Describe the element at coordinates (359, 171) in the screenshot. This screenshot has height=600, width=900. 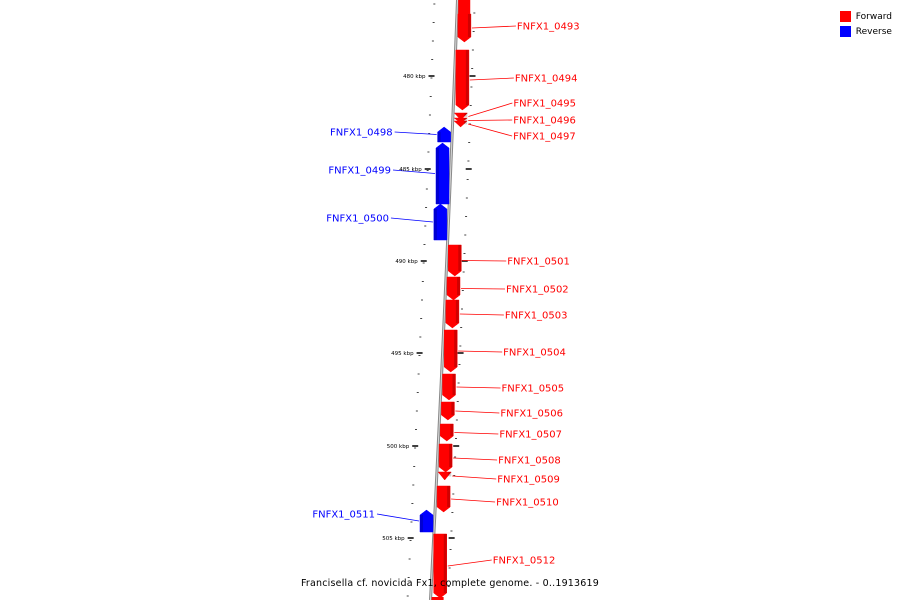
I see `gene-label: FNFX1_0499` at that location.